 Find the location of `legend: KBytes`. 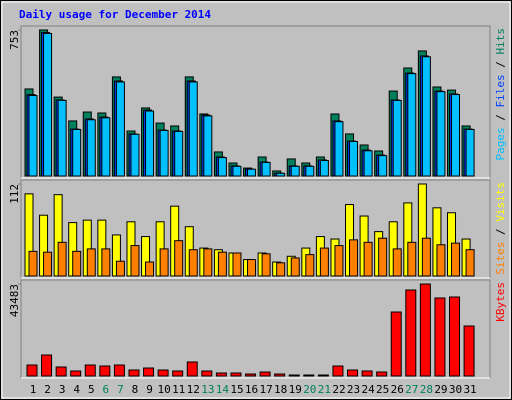

legend: KBytes is located at coordinates (500, 302).